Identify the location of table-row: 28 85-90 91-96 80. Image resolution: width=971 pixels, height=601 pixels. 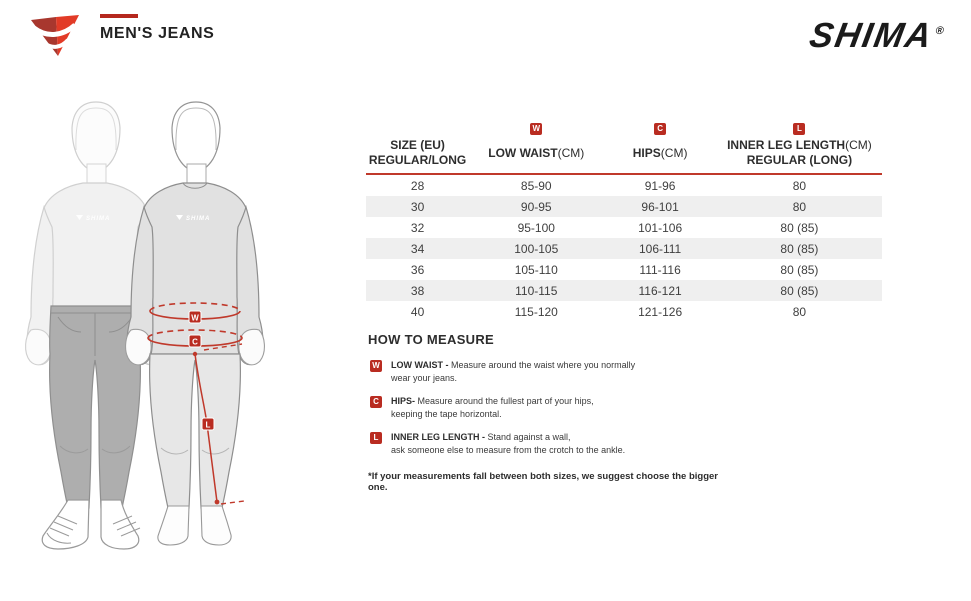
(624, 185).